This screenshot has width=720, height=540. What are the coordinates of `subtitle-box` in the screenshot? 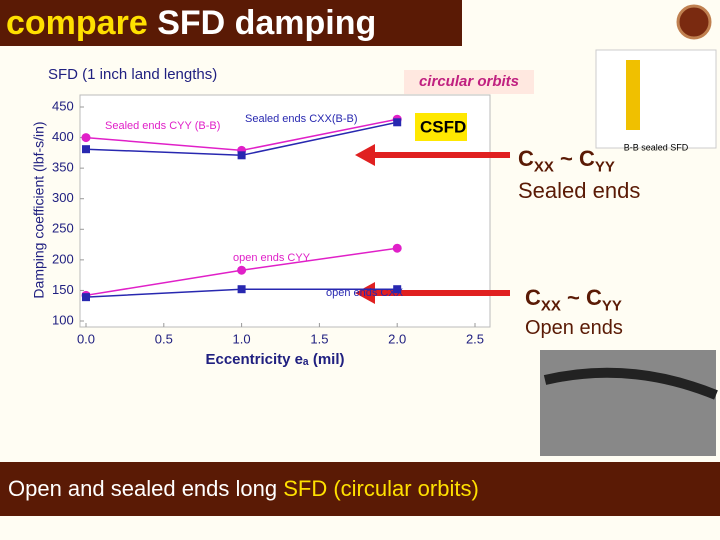 It's located at (469, 82).